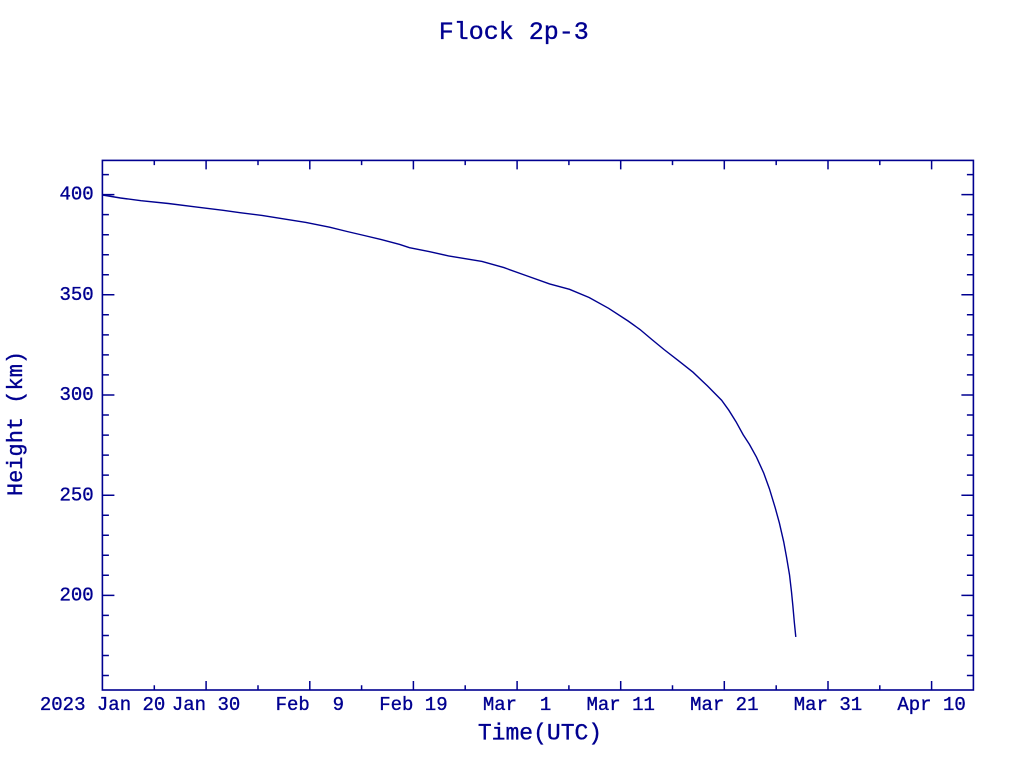 The image size is (1024, 768). What do you see at coordinates (620, 705) in the screenshot?
I see `svg-text: Mar 11` at bounding box center [620, 705].